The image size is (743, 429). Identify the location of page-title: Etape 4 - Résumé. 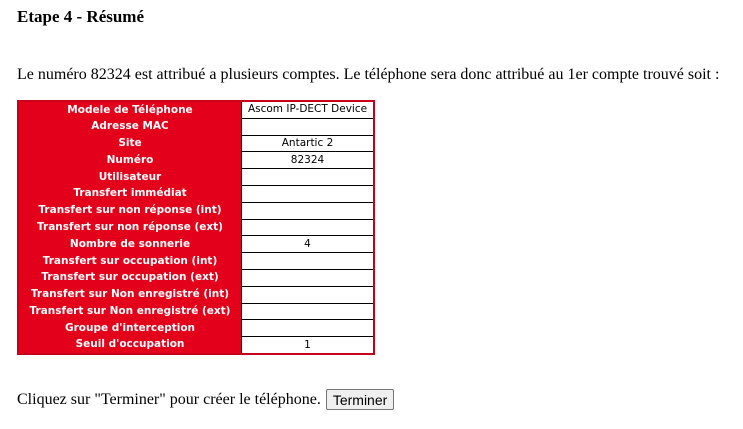
(81, 16).